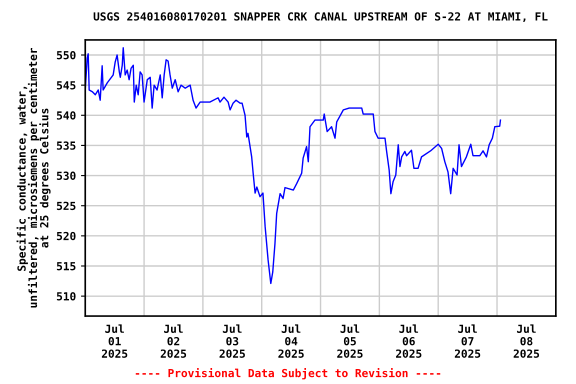 The width and height of the screenshot is (576, 384). Describe the element at coordinates (409, 341) in the screenshot. I see `x-tick-label: Jul 06 2025` at that location.